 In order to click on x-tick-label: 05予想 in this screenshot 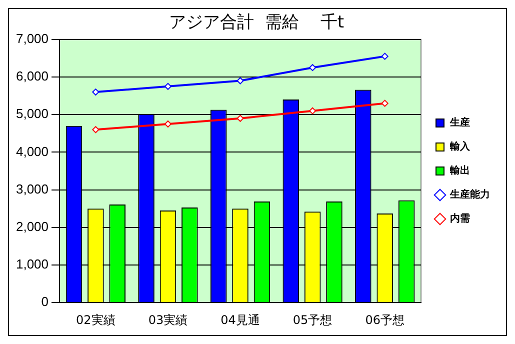, I will do `click(312, 319)`.